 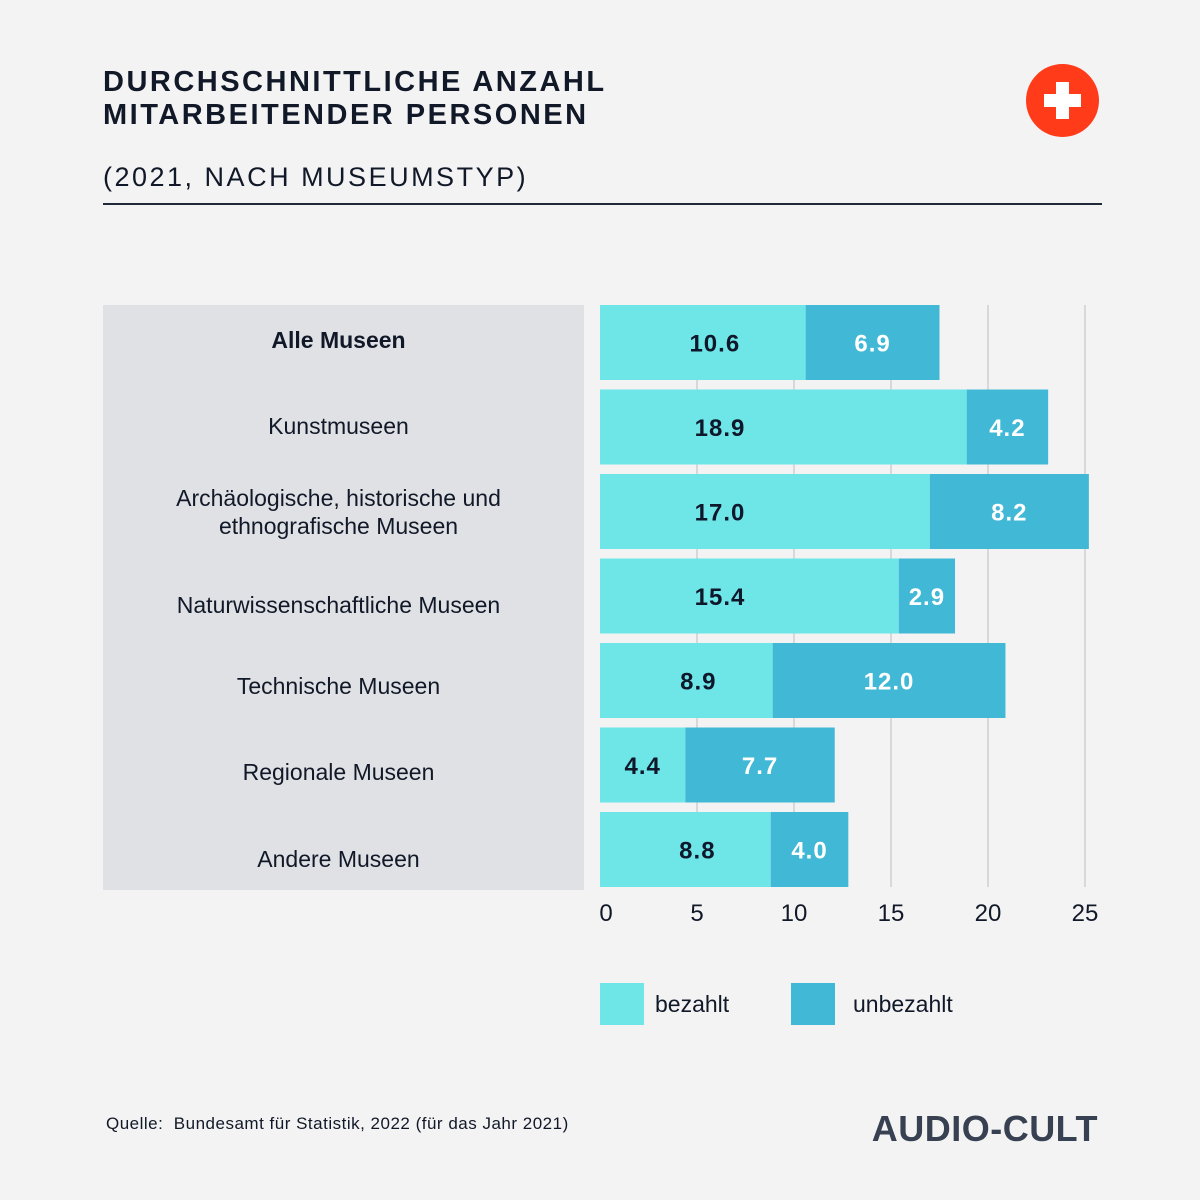 What do you see at coordinates (984, 1128) in the screenshot?
I see `brand-logo-text: AUDIO-CULT` at bounding box center [984, 1128].